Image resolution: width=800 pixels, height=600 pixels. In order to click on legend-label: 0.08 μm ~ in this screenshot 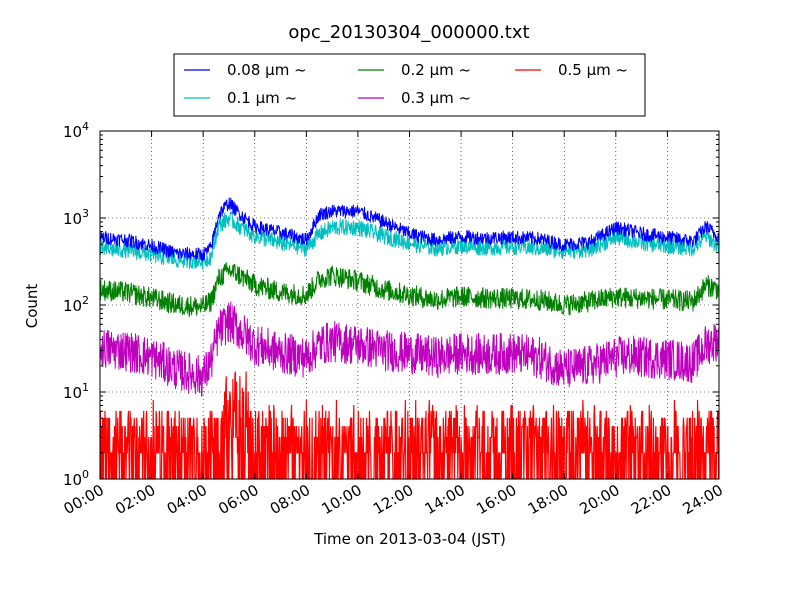, I will do `click(267, 70)`.